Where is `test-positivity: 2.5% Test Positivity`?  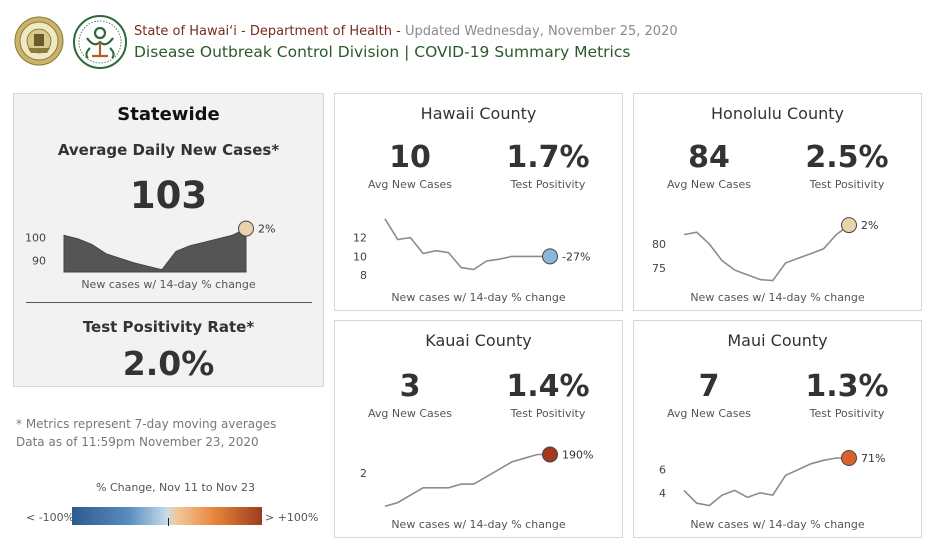 test-positivity: 2.5% Test Positivity is located at coordinates (847, 165).